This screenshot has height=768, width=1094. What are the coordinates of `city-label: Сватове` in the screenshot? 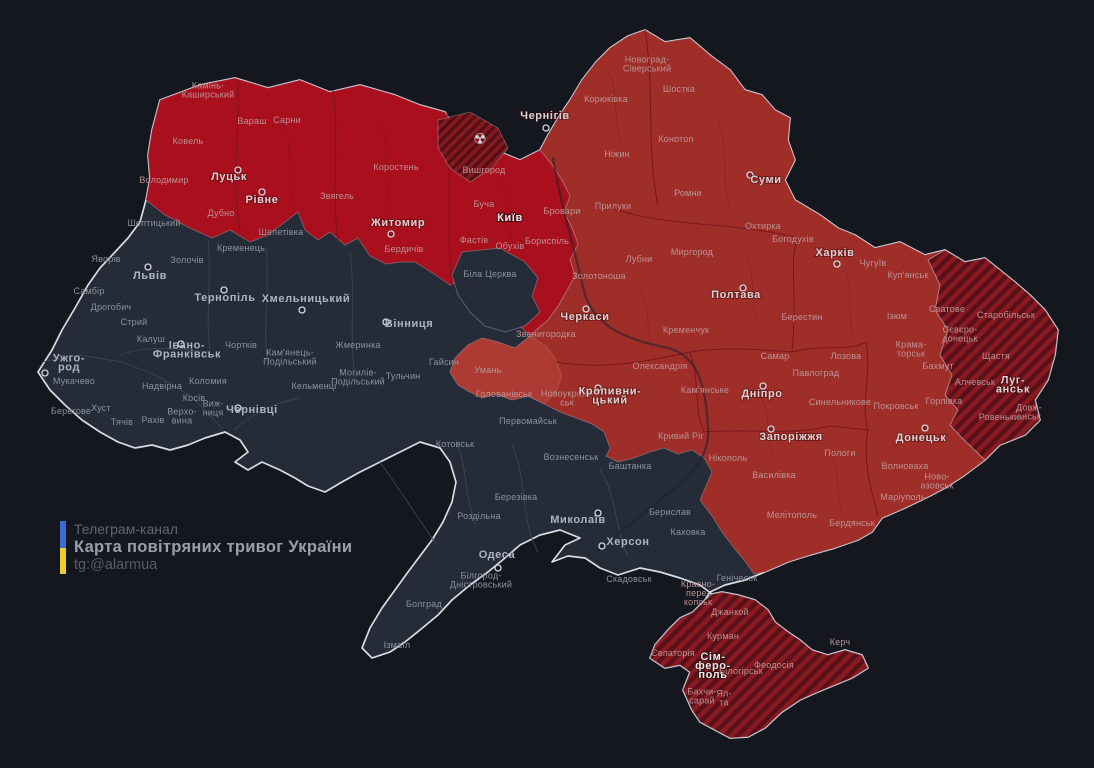 It's located at (947, 309).